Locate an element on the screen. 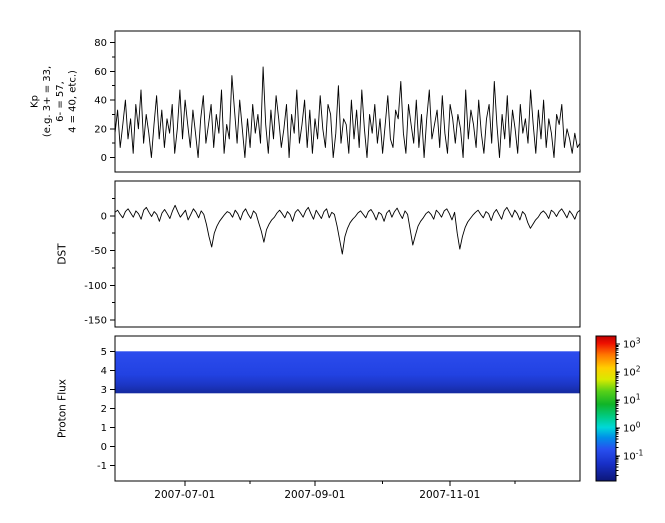  proton_flux-y-tick-label: 5 is located at coordinates (104, 352).